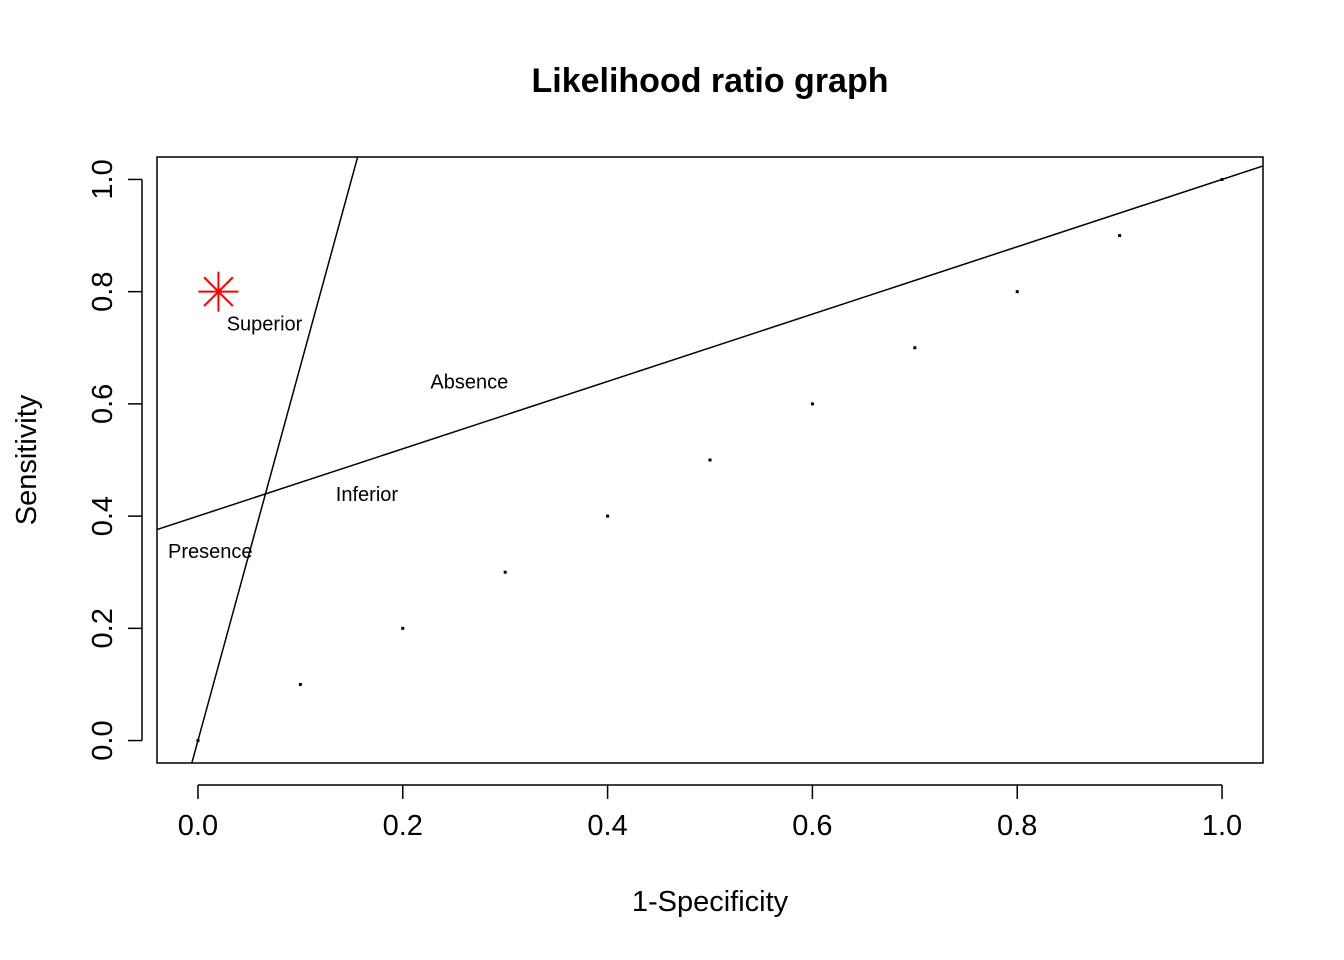 This screenshot has height=960, width=1344. I want to click on x-axis: 0.0 0.2 0.4 0.6 0.8 1.0, so click(710, 813).